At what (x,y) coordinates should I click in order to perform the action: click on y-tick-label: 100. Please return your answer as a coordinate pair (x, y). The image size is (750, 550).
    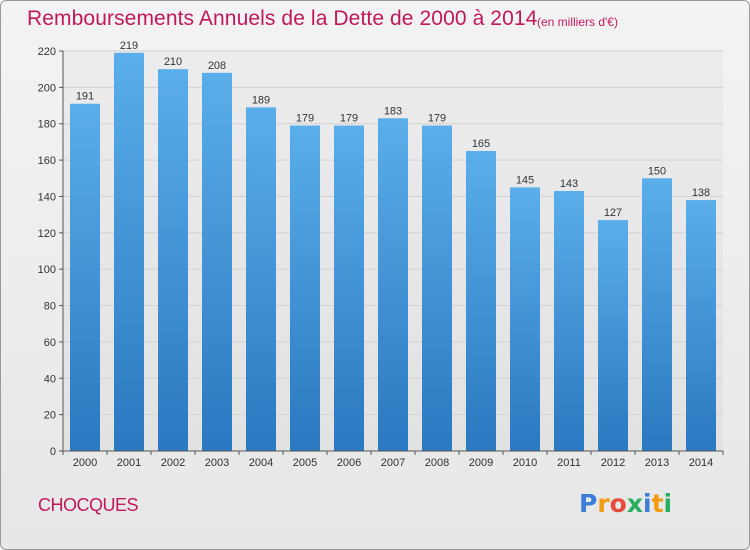
    Looking at the image, I should click on (47, 270).